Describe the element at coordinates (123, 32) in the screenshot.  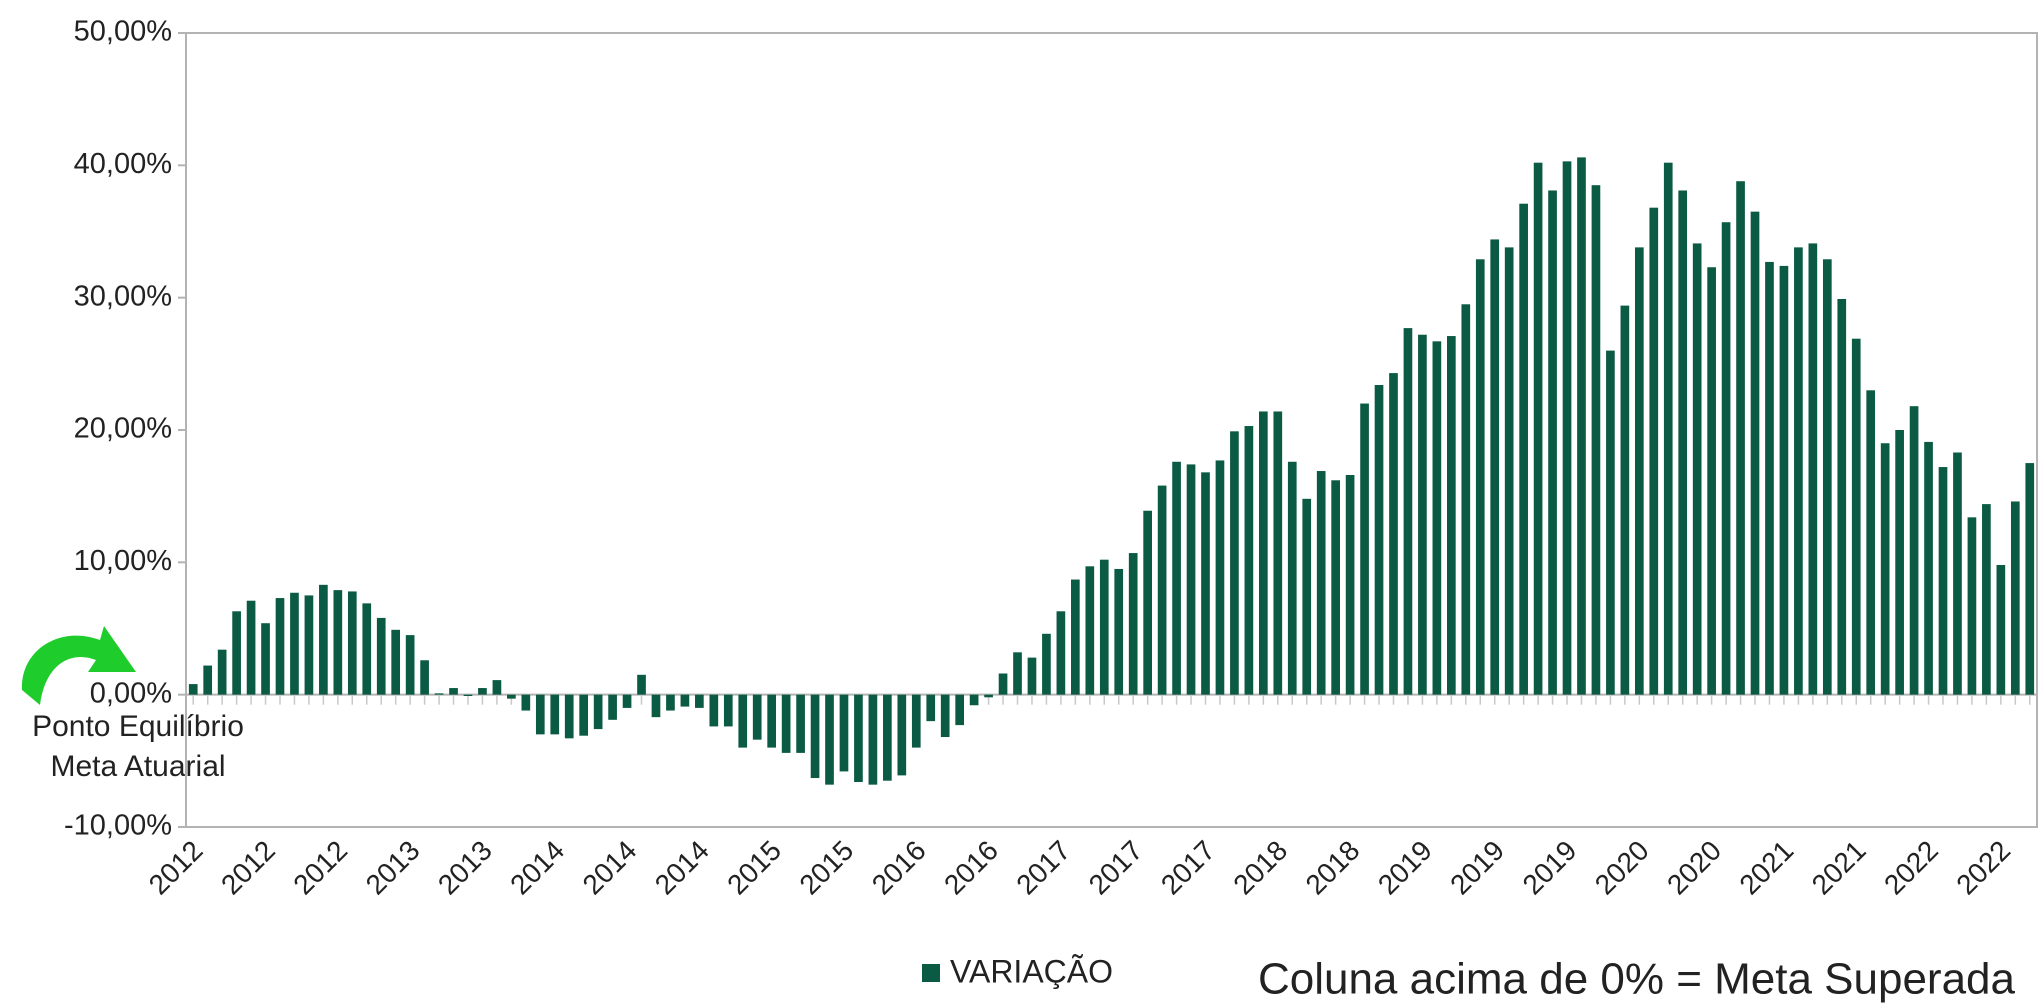
I see `y-tick-label: 50,00%` at that location.